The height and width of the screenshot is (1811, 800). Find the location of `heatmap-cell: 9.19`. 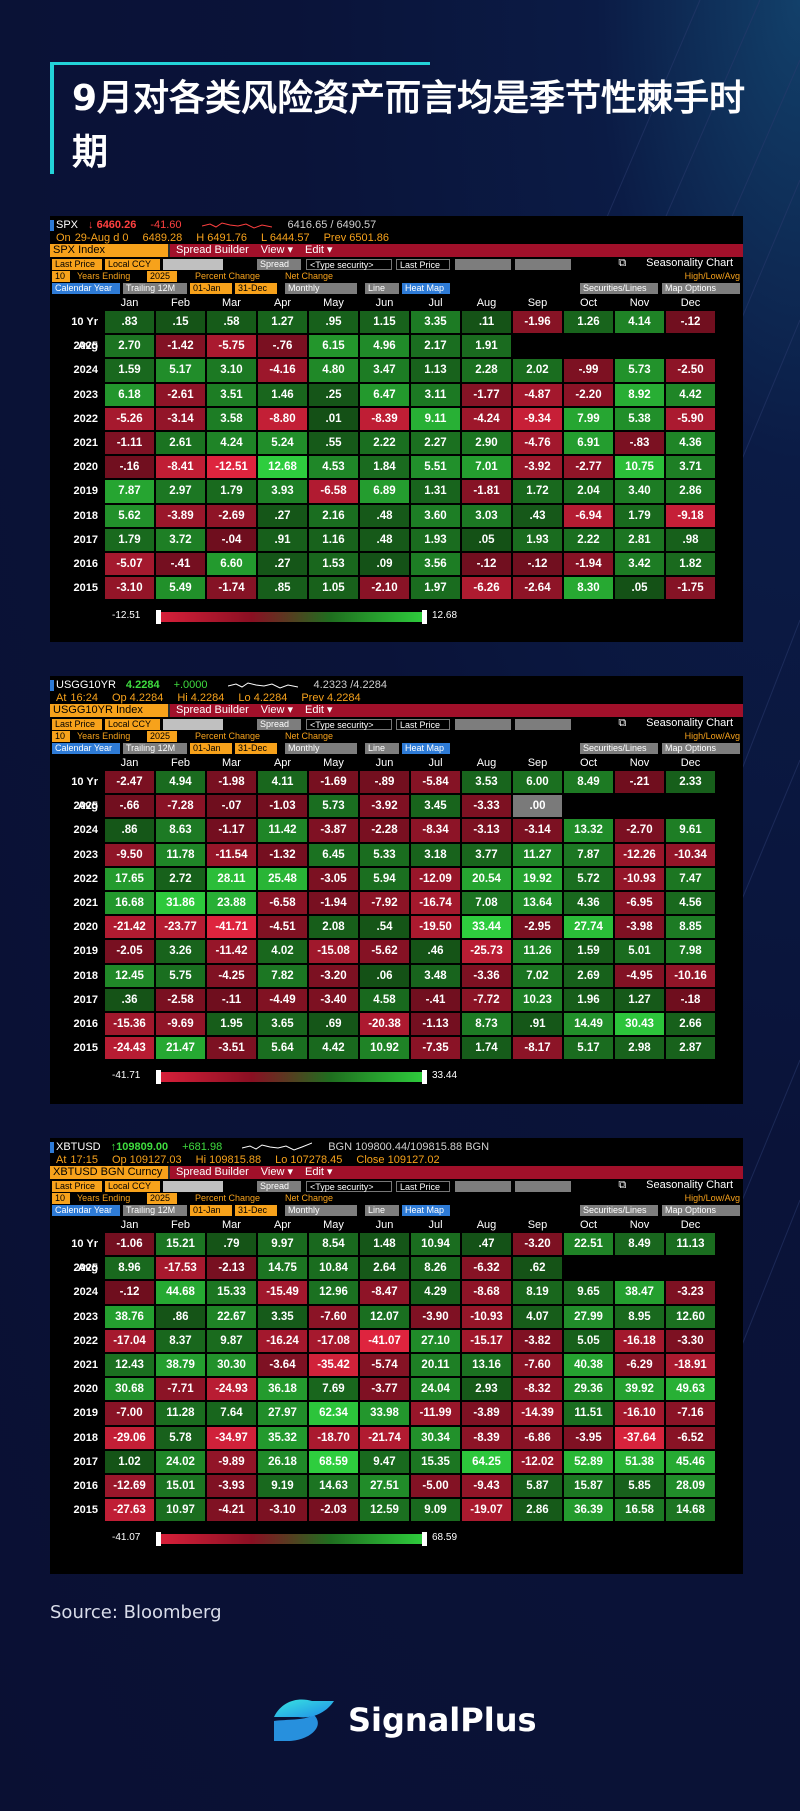

heatmap-cell: 9.19 is located at coordinates (282, 1486).